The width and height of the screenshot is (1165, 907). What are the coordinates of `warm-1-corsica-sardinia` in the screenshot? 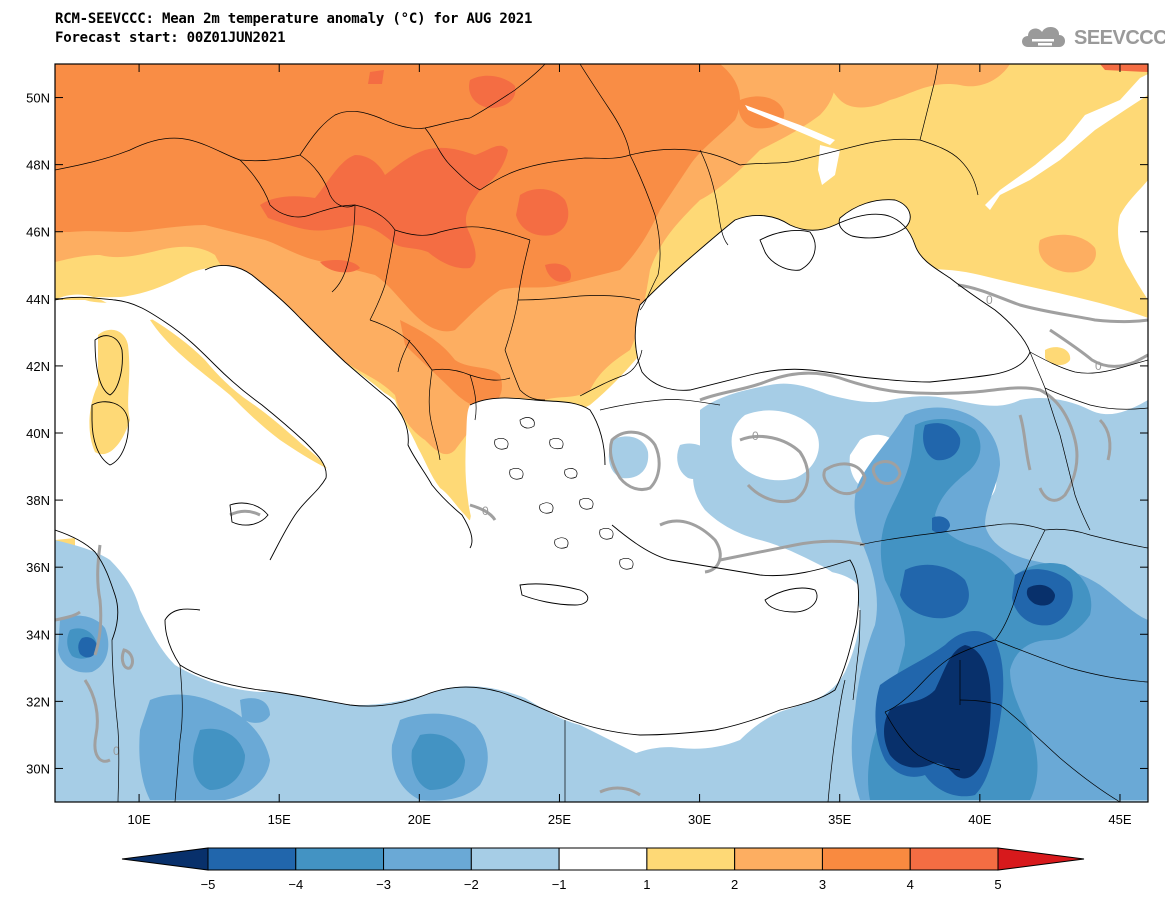 It's located at (109, 392).